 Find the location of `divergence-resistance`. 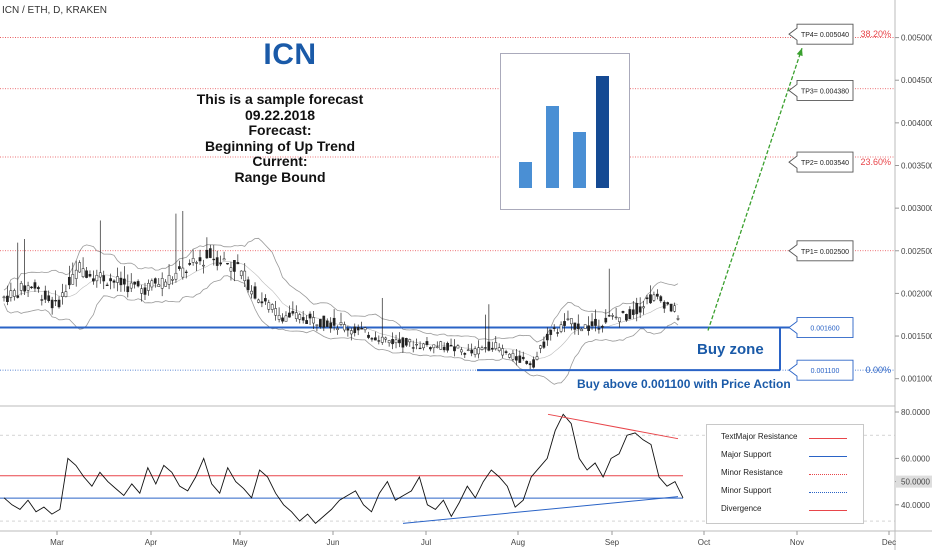

divergence-resistance is located at coordinates (613, 426).